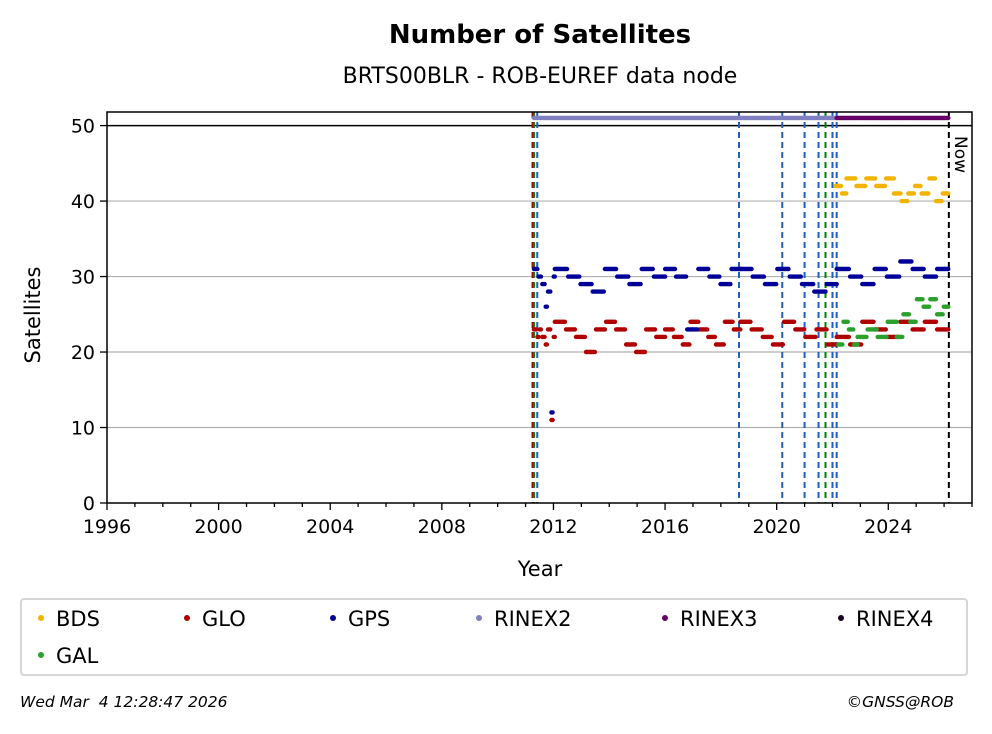 The width and height of the screenshot is (992, 734). I want to click on legend-item-glo: GLO, so click(211, 619).